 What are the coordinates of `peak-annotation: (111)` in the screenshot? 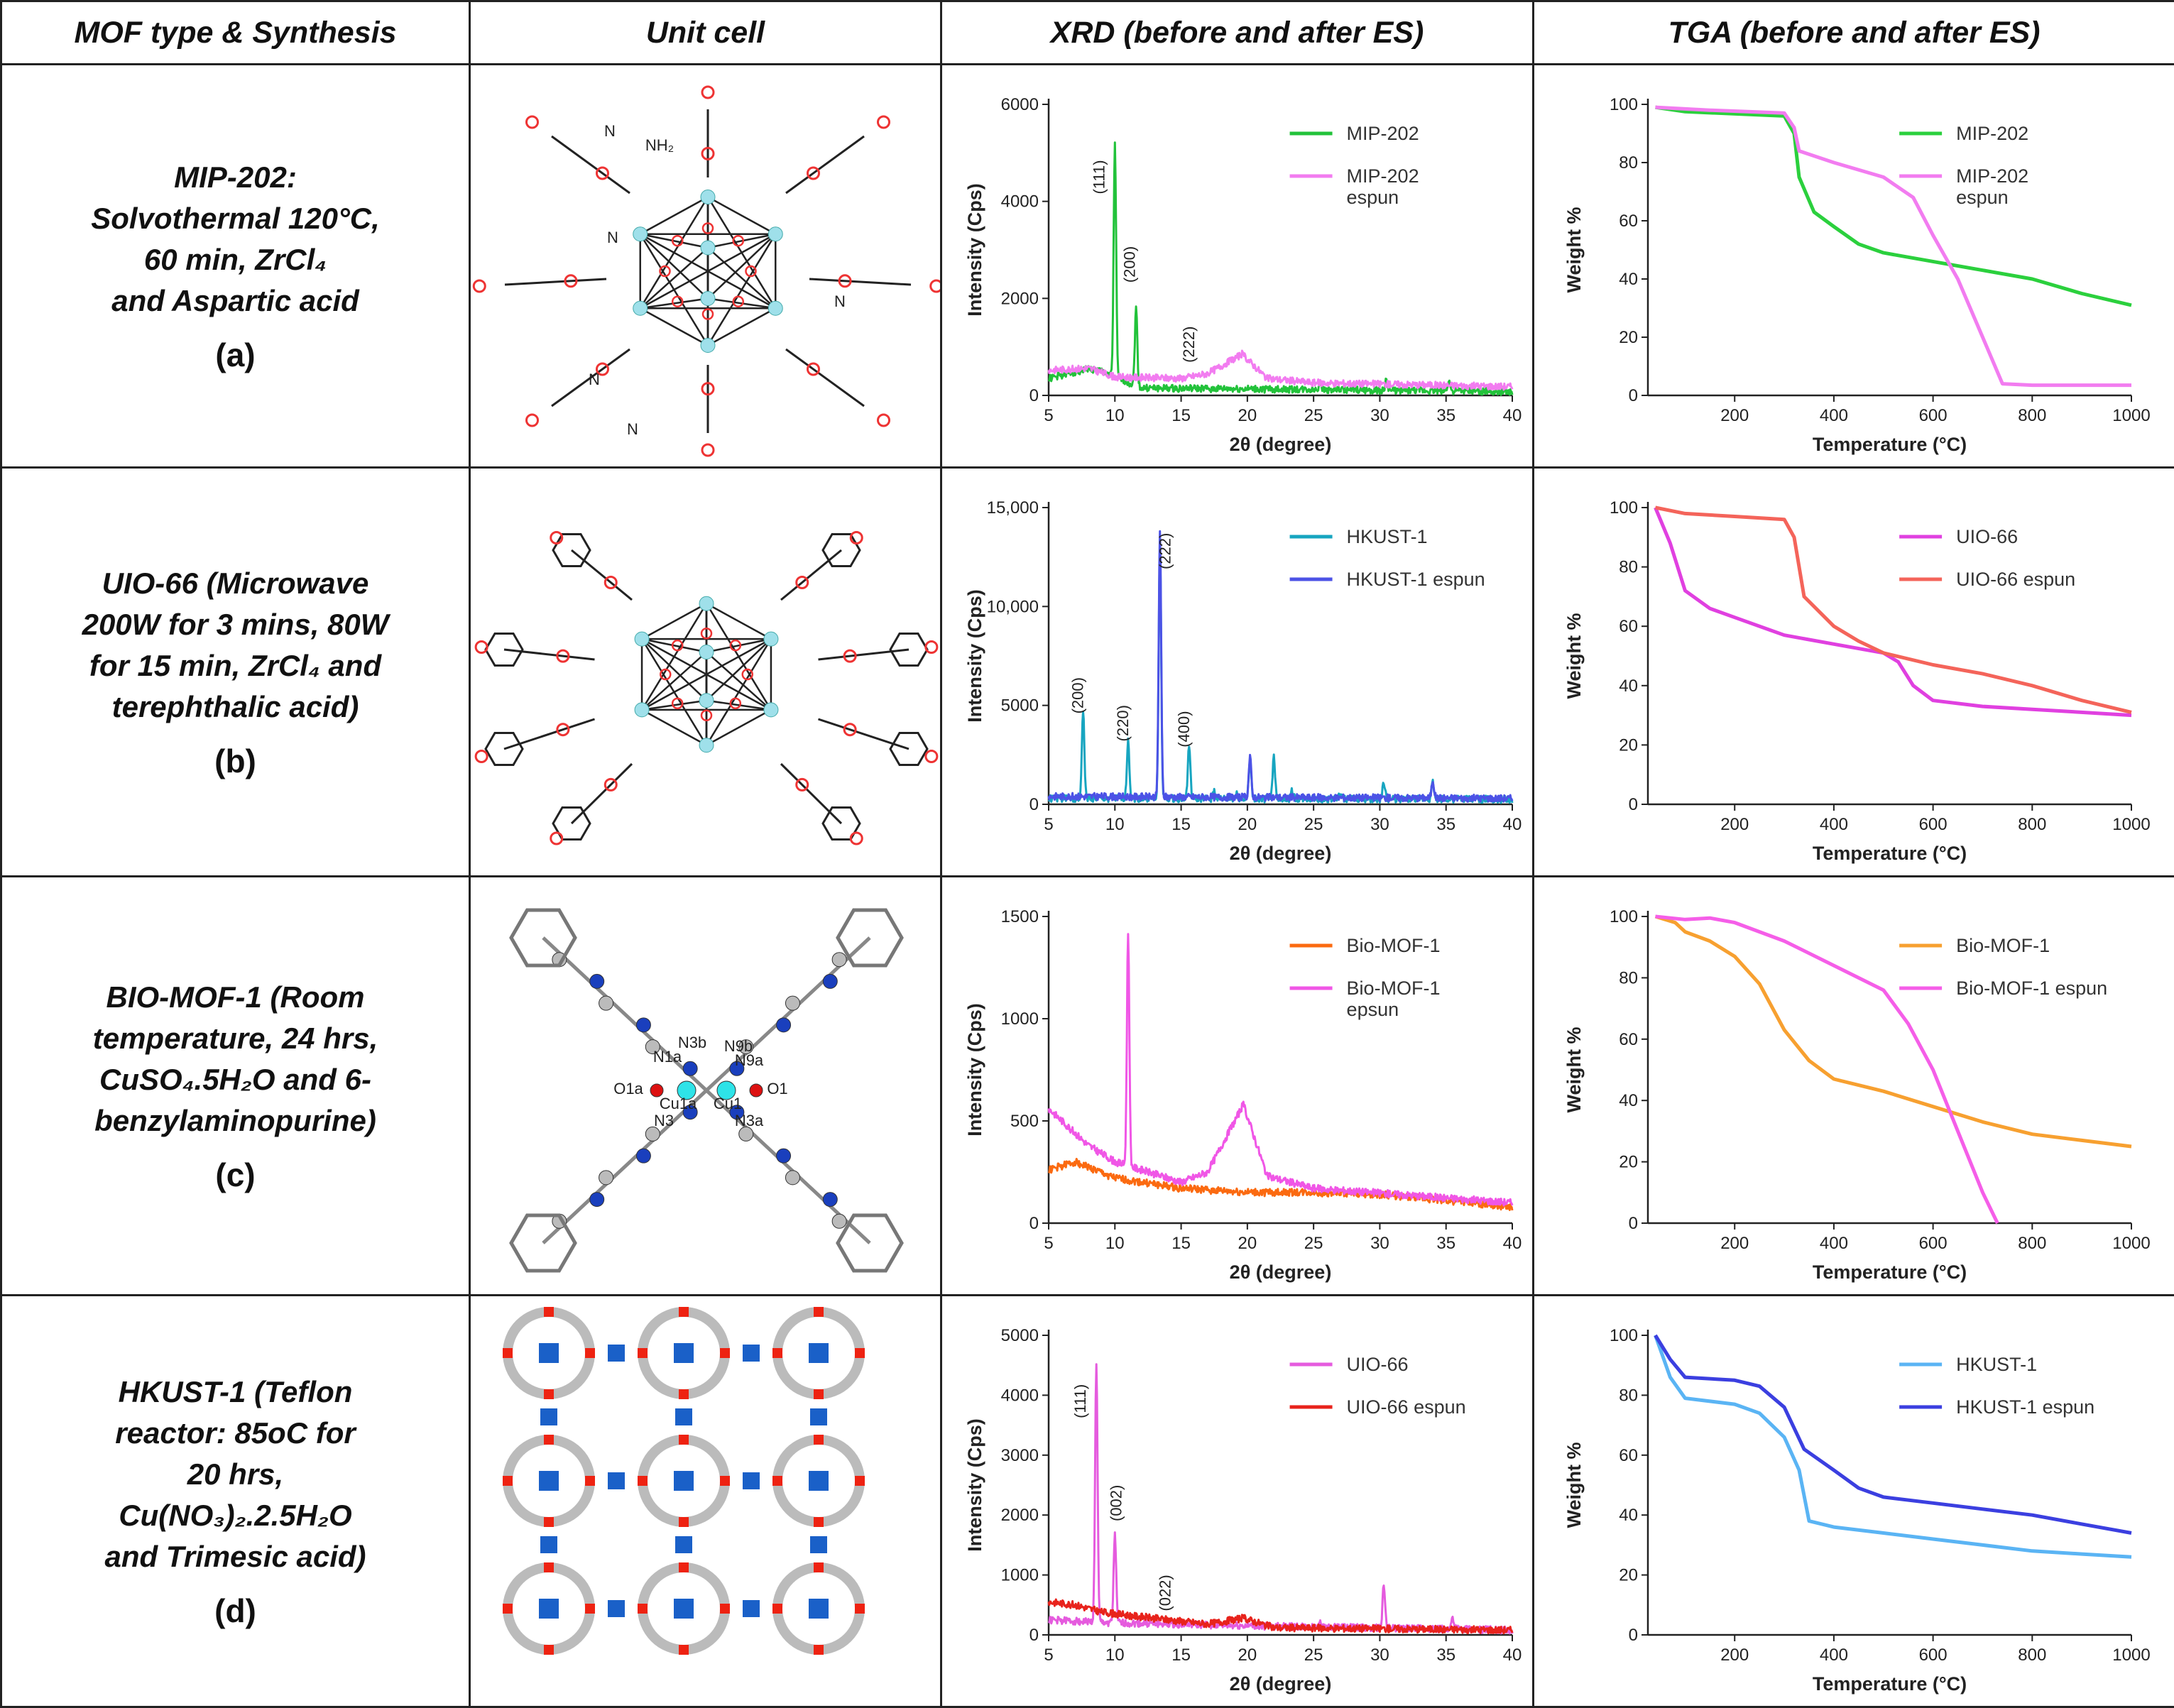 It's located at (1099, 177).